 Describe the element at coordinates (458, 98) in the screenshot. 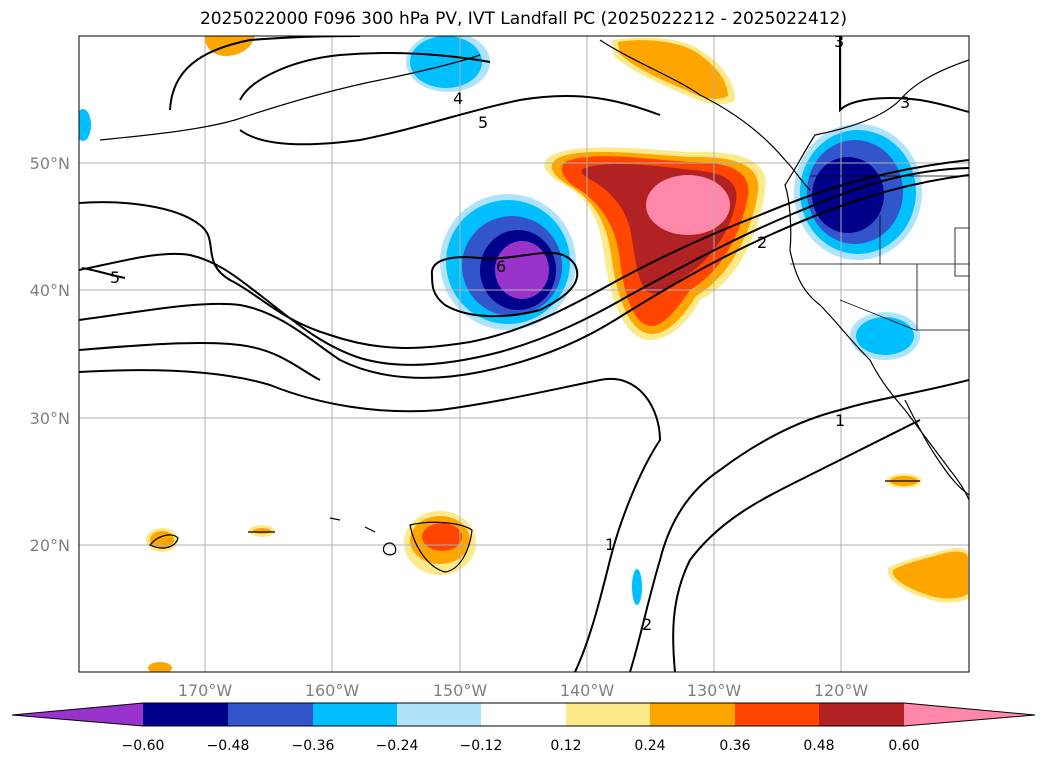

I see `contour-label: 4` at that location.